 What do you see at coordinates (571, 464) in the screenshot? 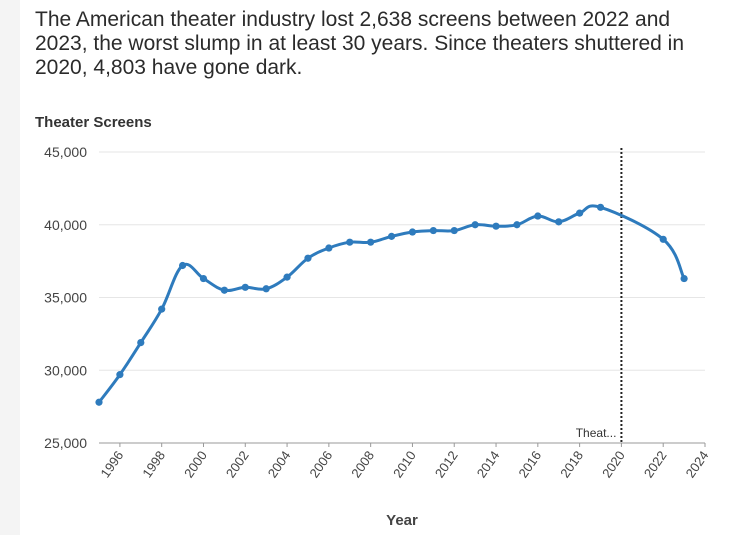
I see `x-tick-label: 2018` at bounding box center [571, 464].